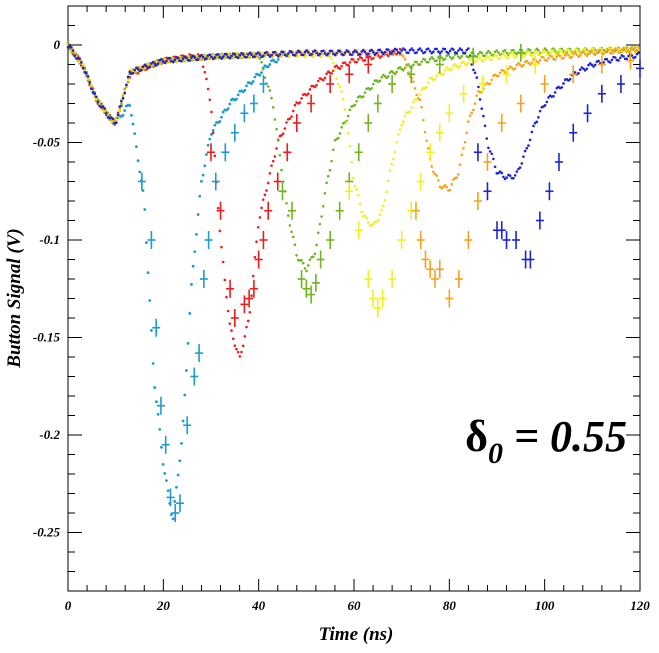 This screenshot has height=653, width=659. I want to click on y-tick-label: -0.2, so click(49, 434).